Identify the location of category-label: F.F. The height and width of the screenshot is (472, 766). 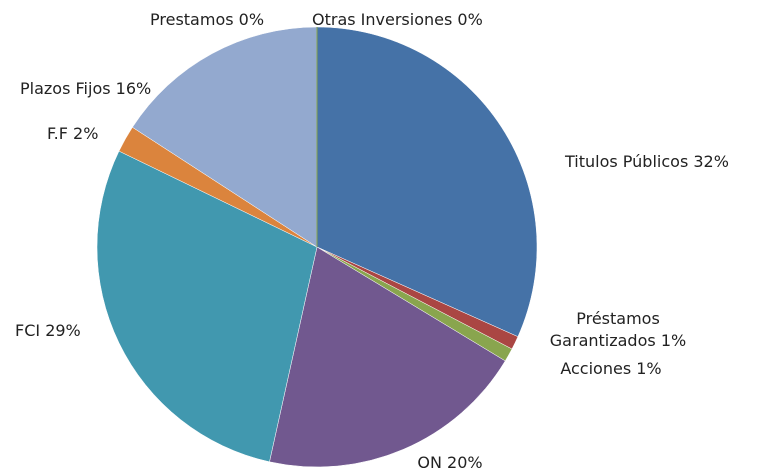
(57, 133).